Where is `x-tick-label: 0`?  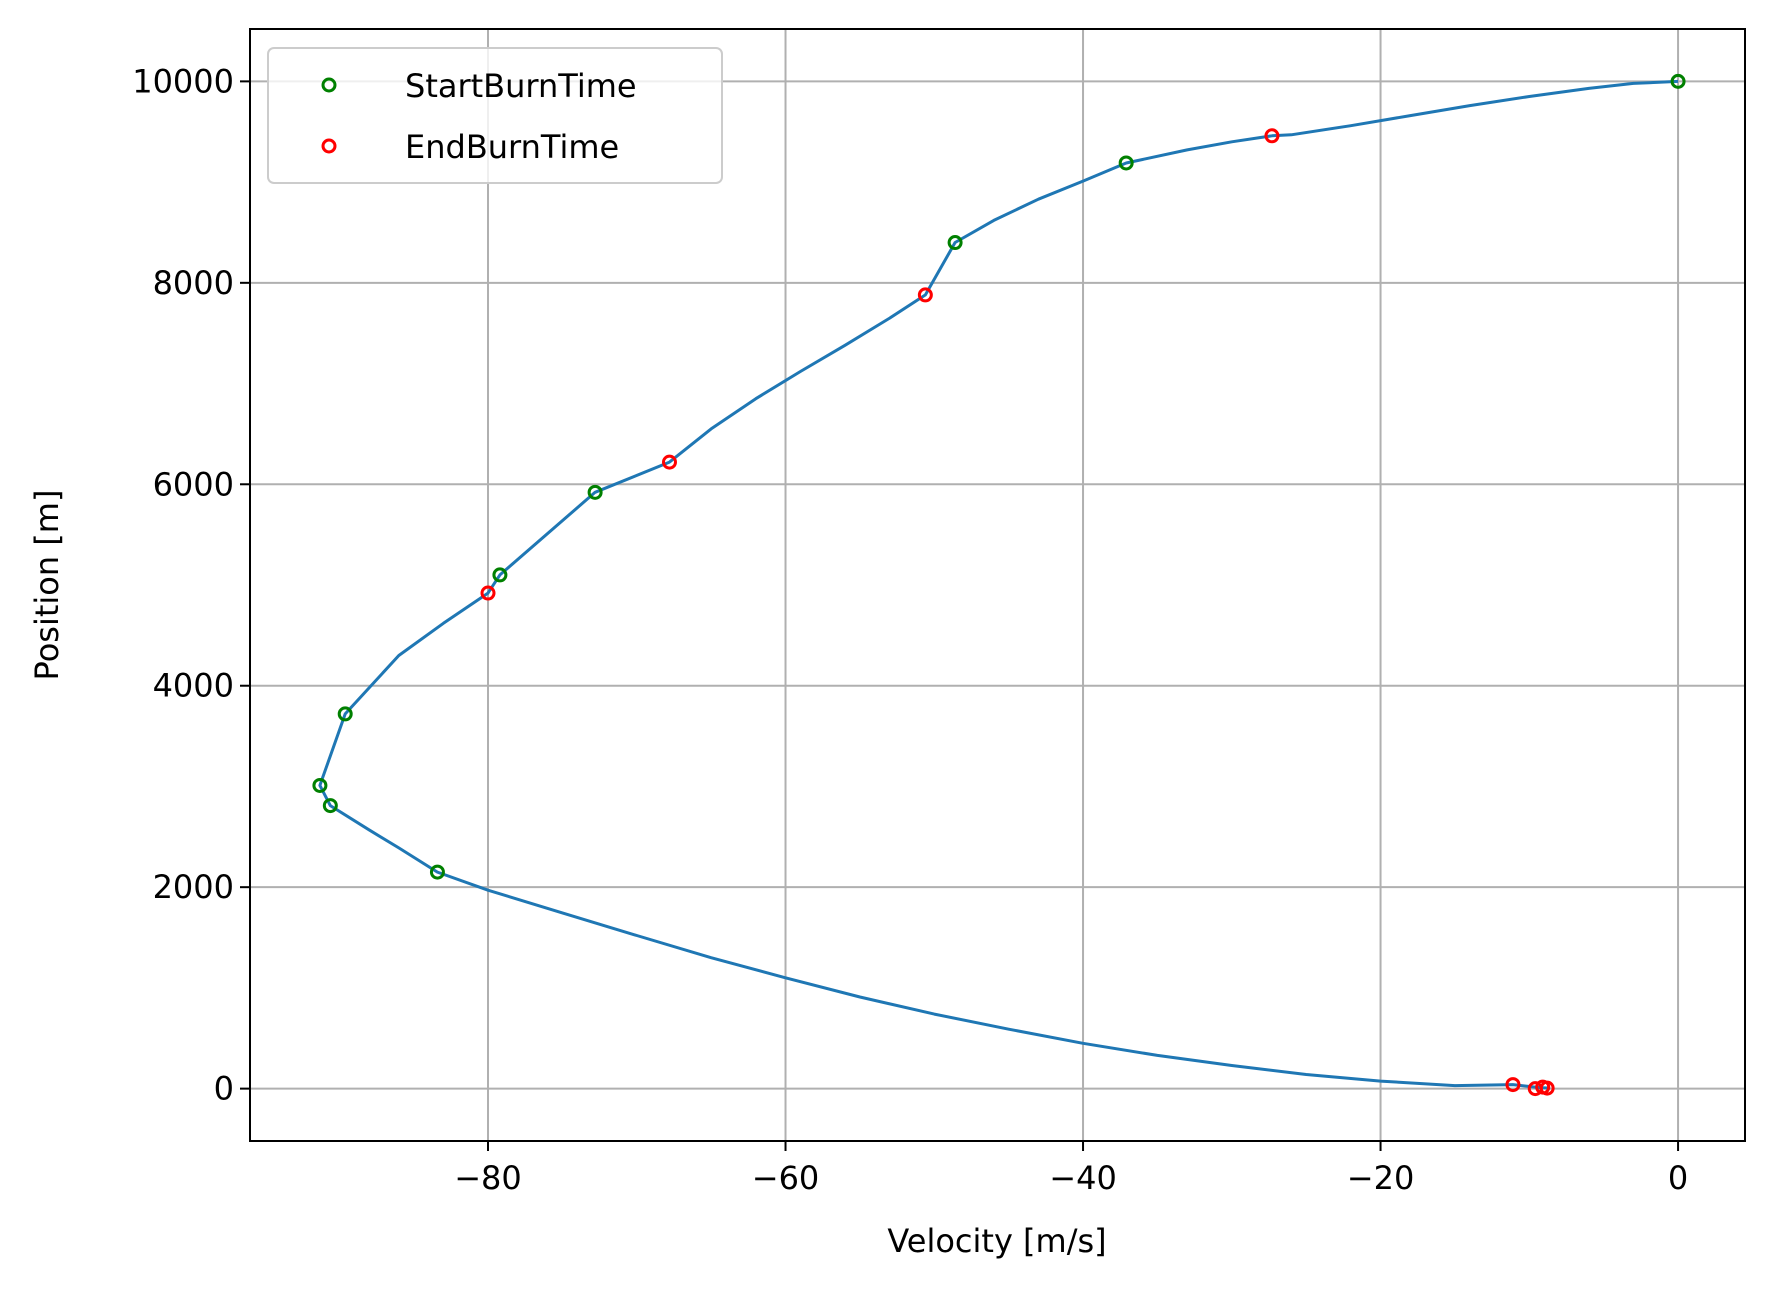
x-tick-label: 0 is located at coordinates (1678, 1178).